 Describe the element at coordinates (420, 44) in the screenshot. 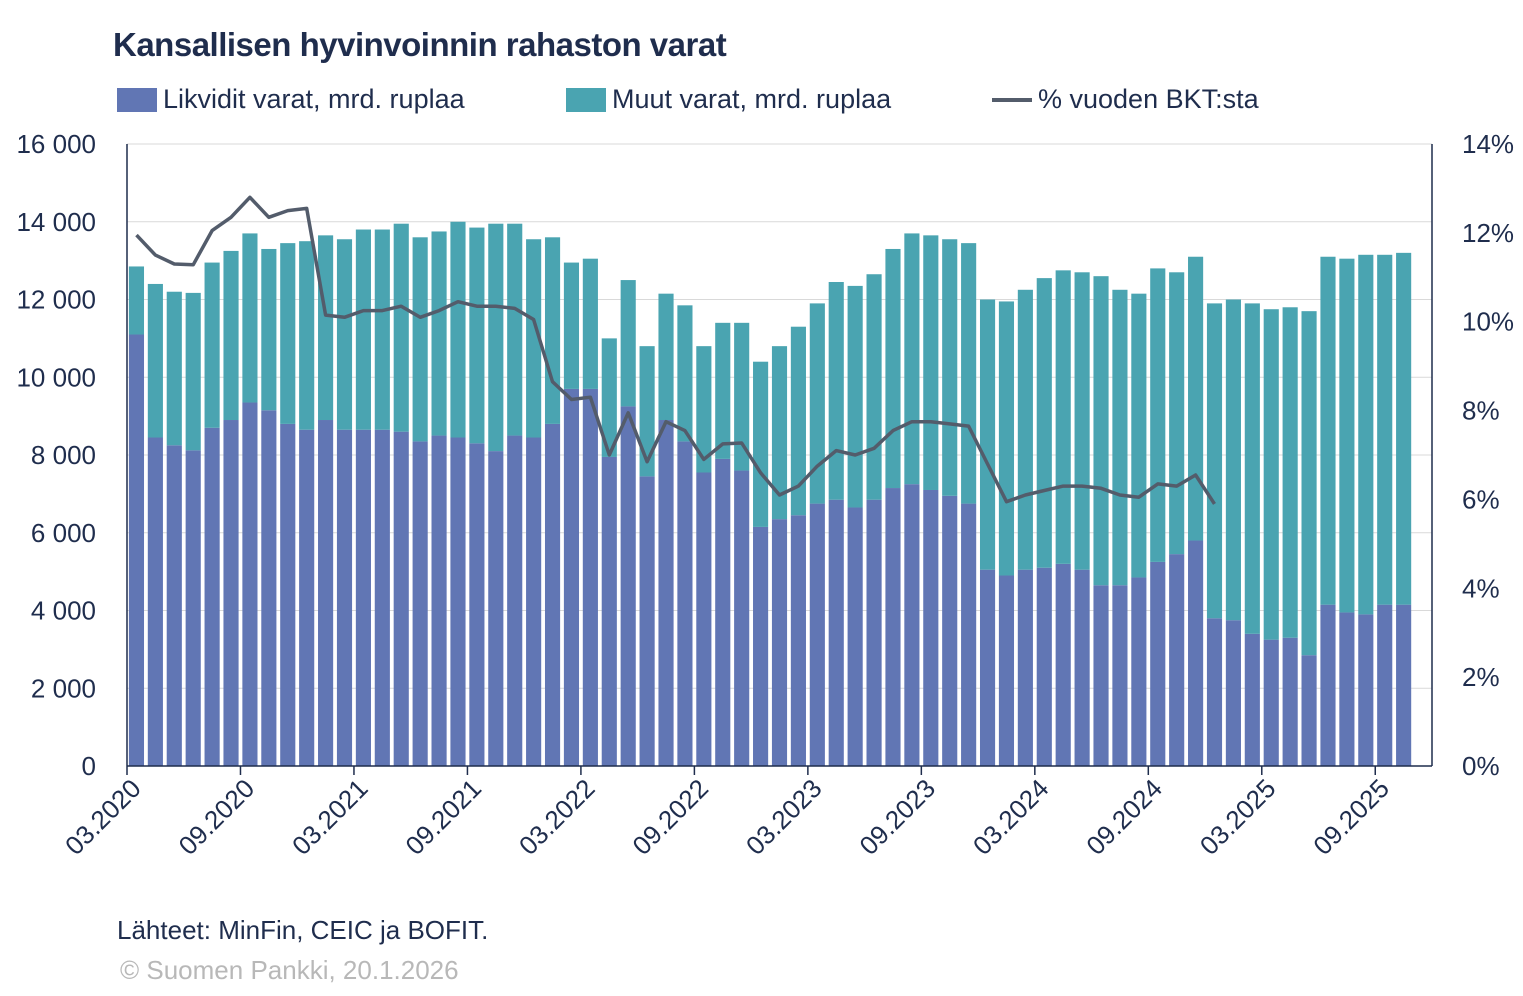

I see `chart-title: Kansallisen hyvinvoinnin rahaston varat` at that location.